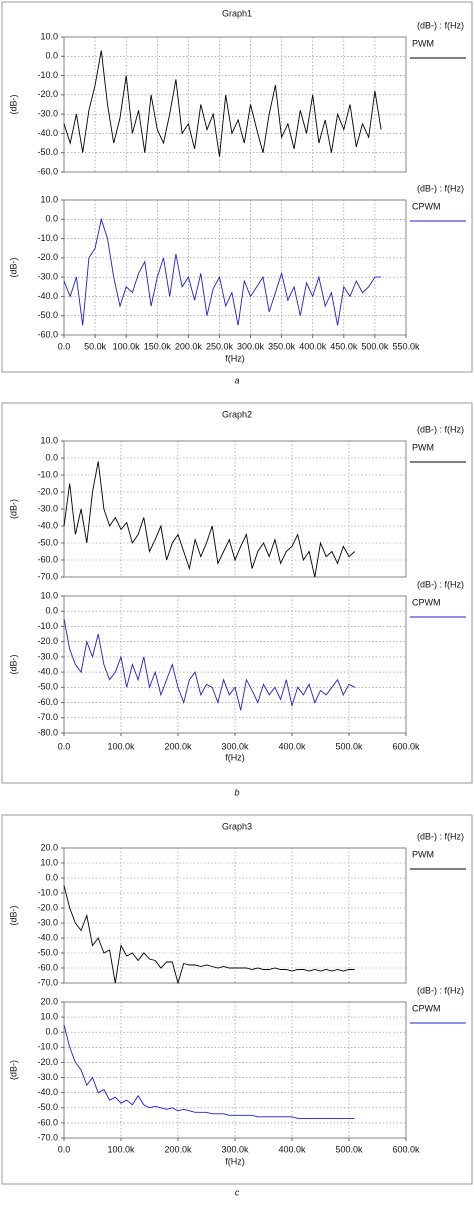 This screenshot has height=1209, width=474. What do you see at coordinates (237, 414) in the screenshot?
I see `graph-title: Graph2` at bounding box center [237, 414].